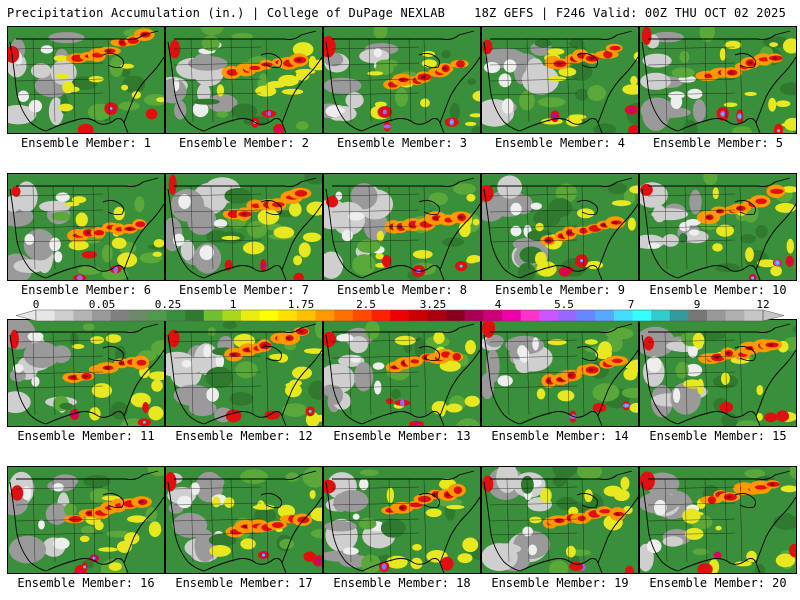 The height and width of the screenshot is (600, 800). I want to click on ensemble-panel: Ensemble Member: 16, so click(86, 528).